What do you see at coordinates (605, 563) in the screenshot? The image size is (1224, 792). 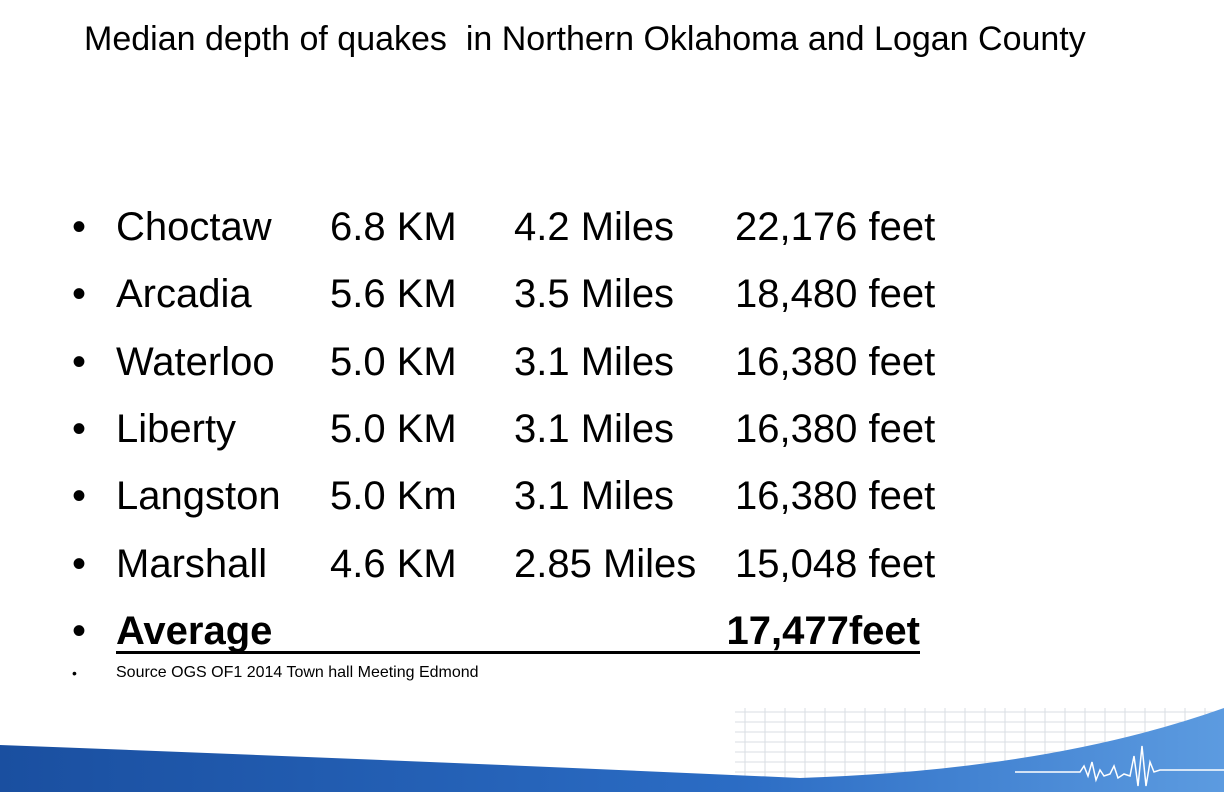 I see `depth-miles: 2.85 Miles` at bounding box center [605, 563].